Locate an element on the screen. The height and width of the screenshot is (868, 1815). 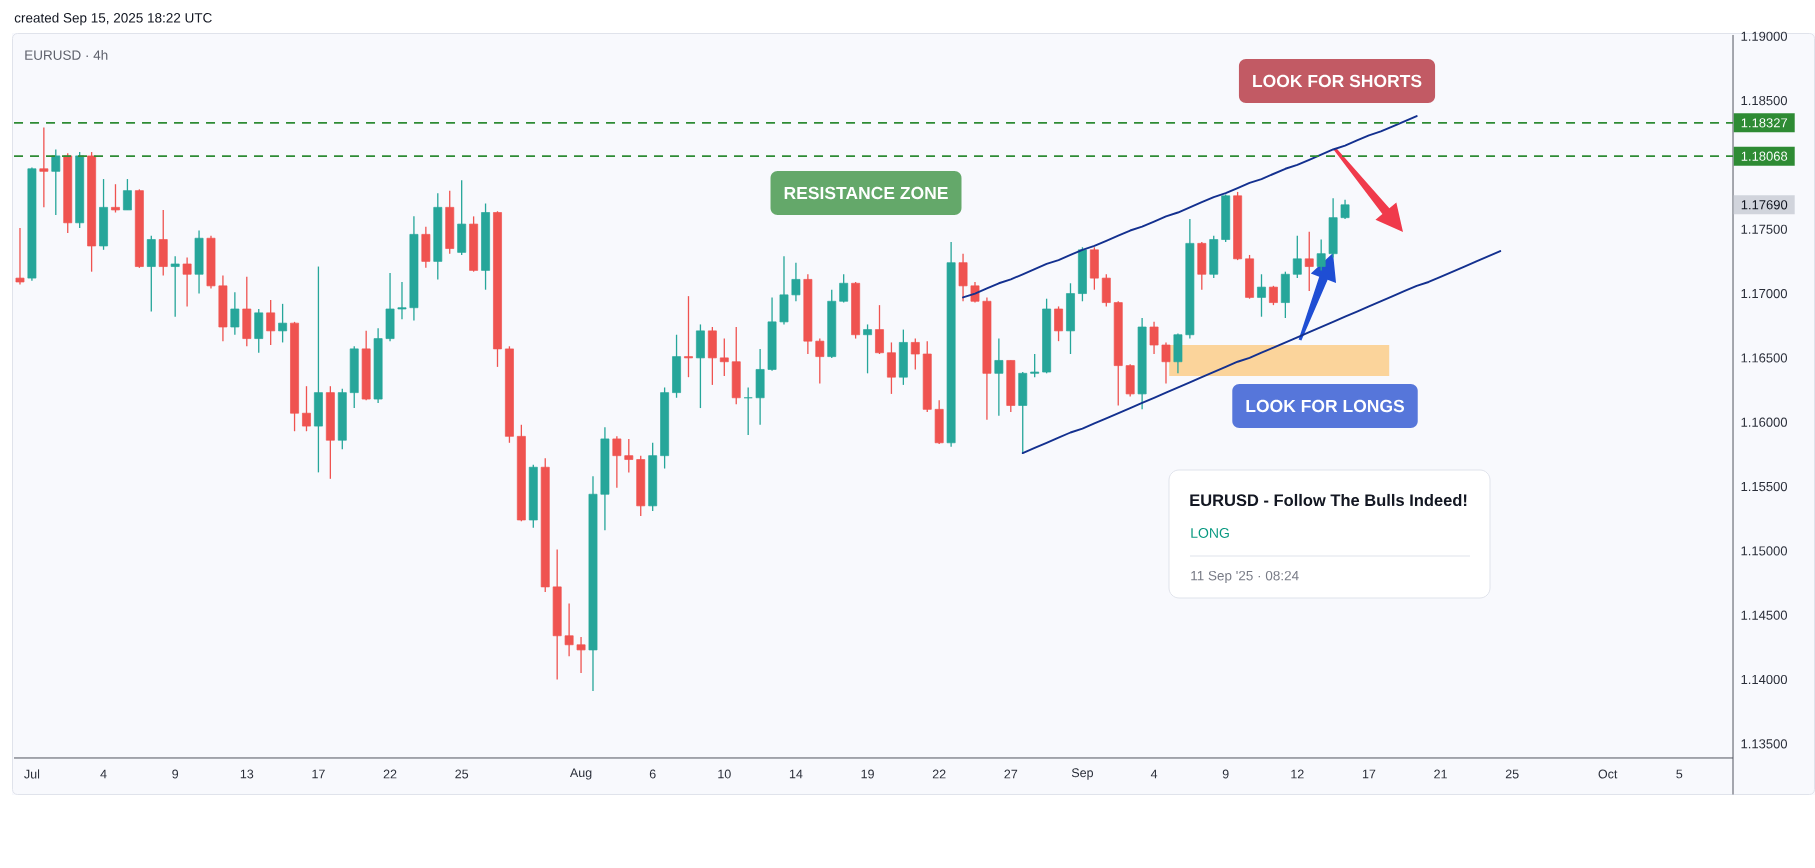
y-tick-label: 1.15500 is located at coordinates (1764, 486).